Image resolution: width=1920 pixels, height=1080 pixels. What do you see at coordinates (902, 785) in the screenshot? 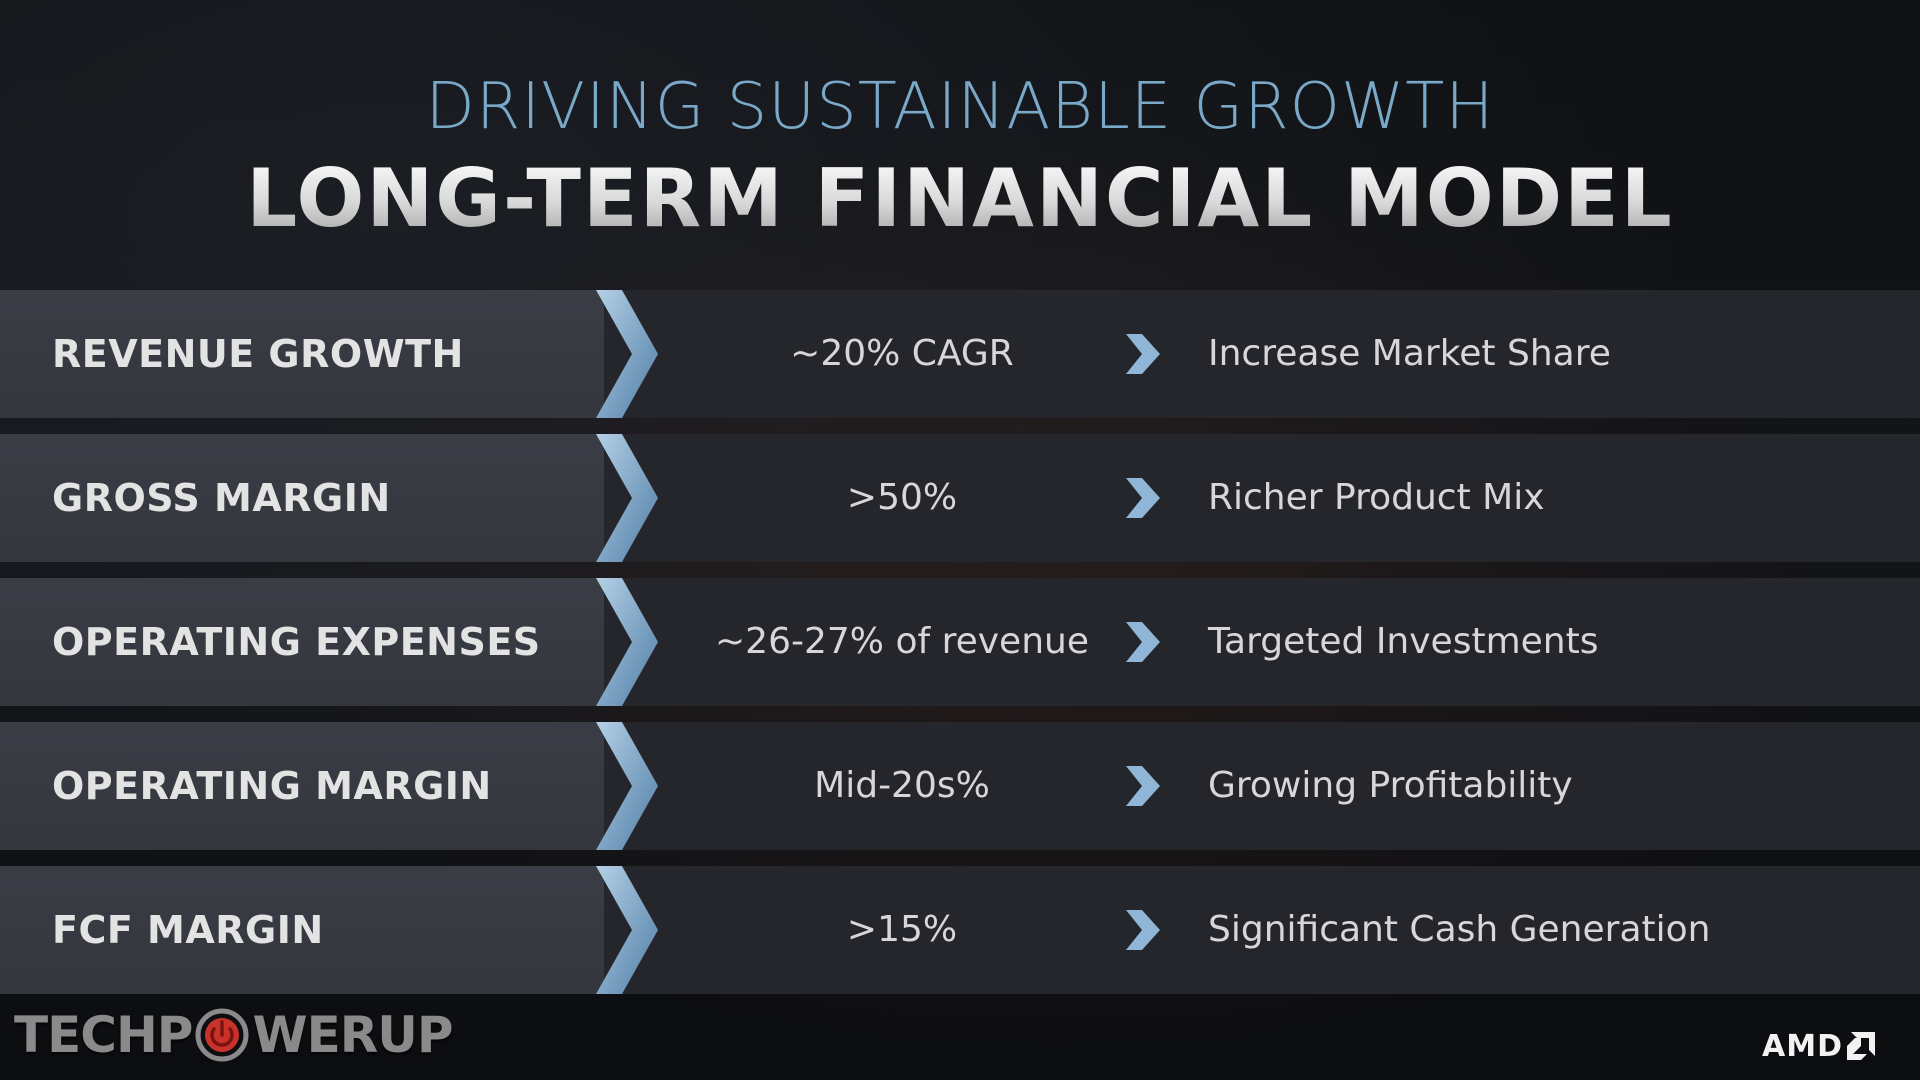
I see `row-target-value: Mid-20s%` at bounding box center [902, 785].